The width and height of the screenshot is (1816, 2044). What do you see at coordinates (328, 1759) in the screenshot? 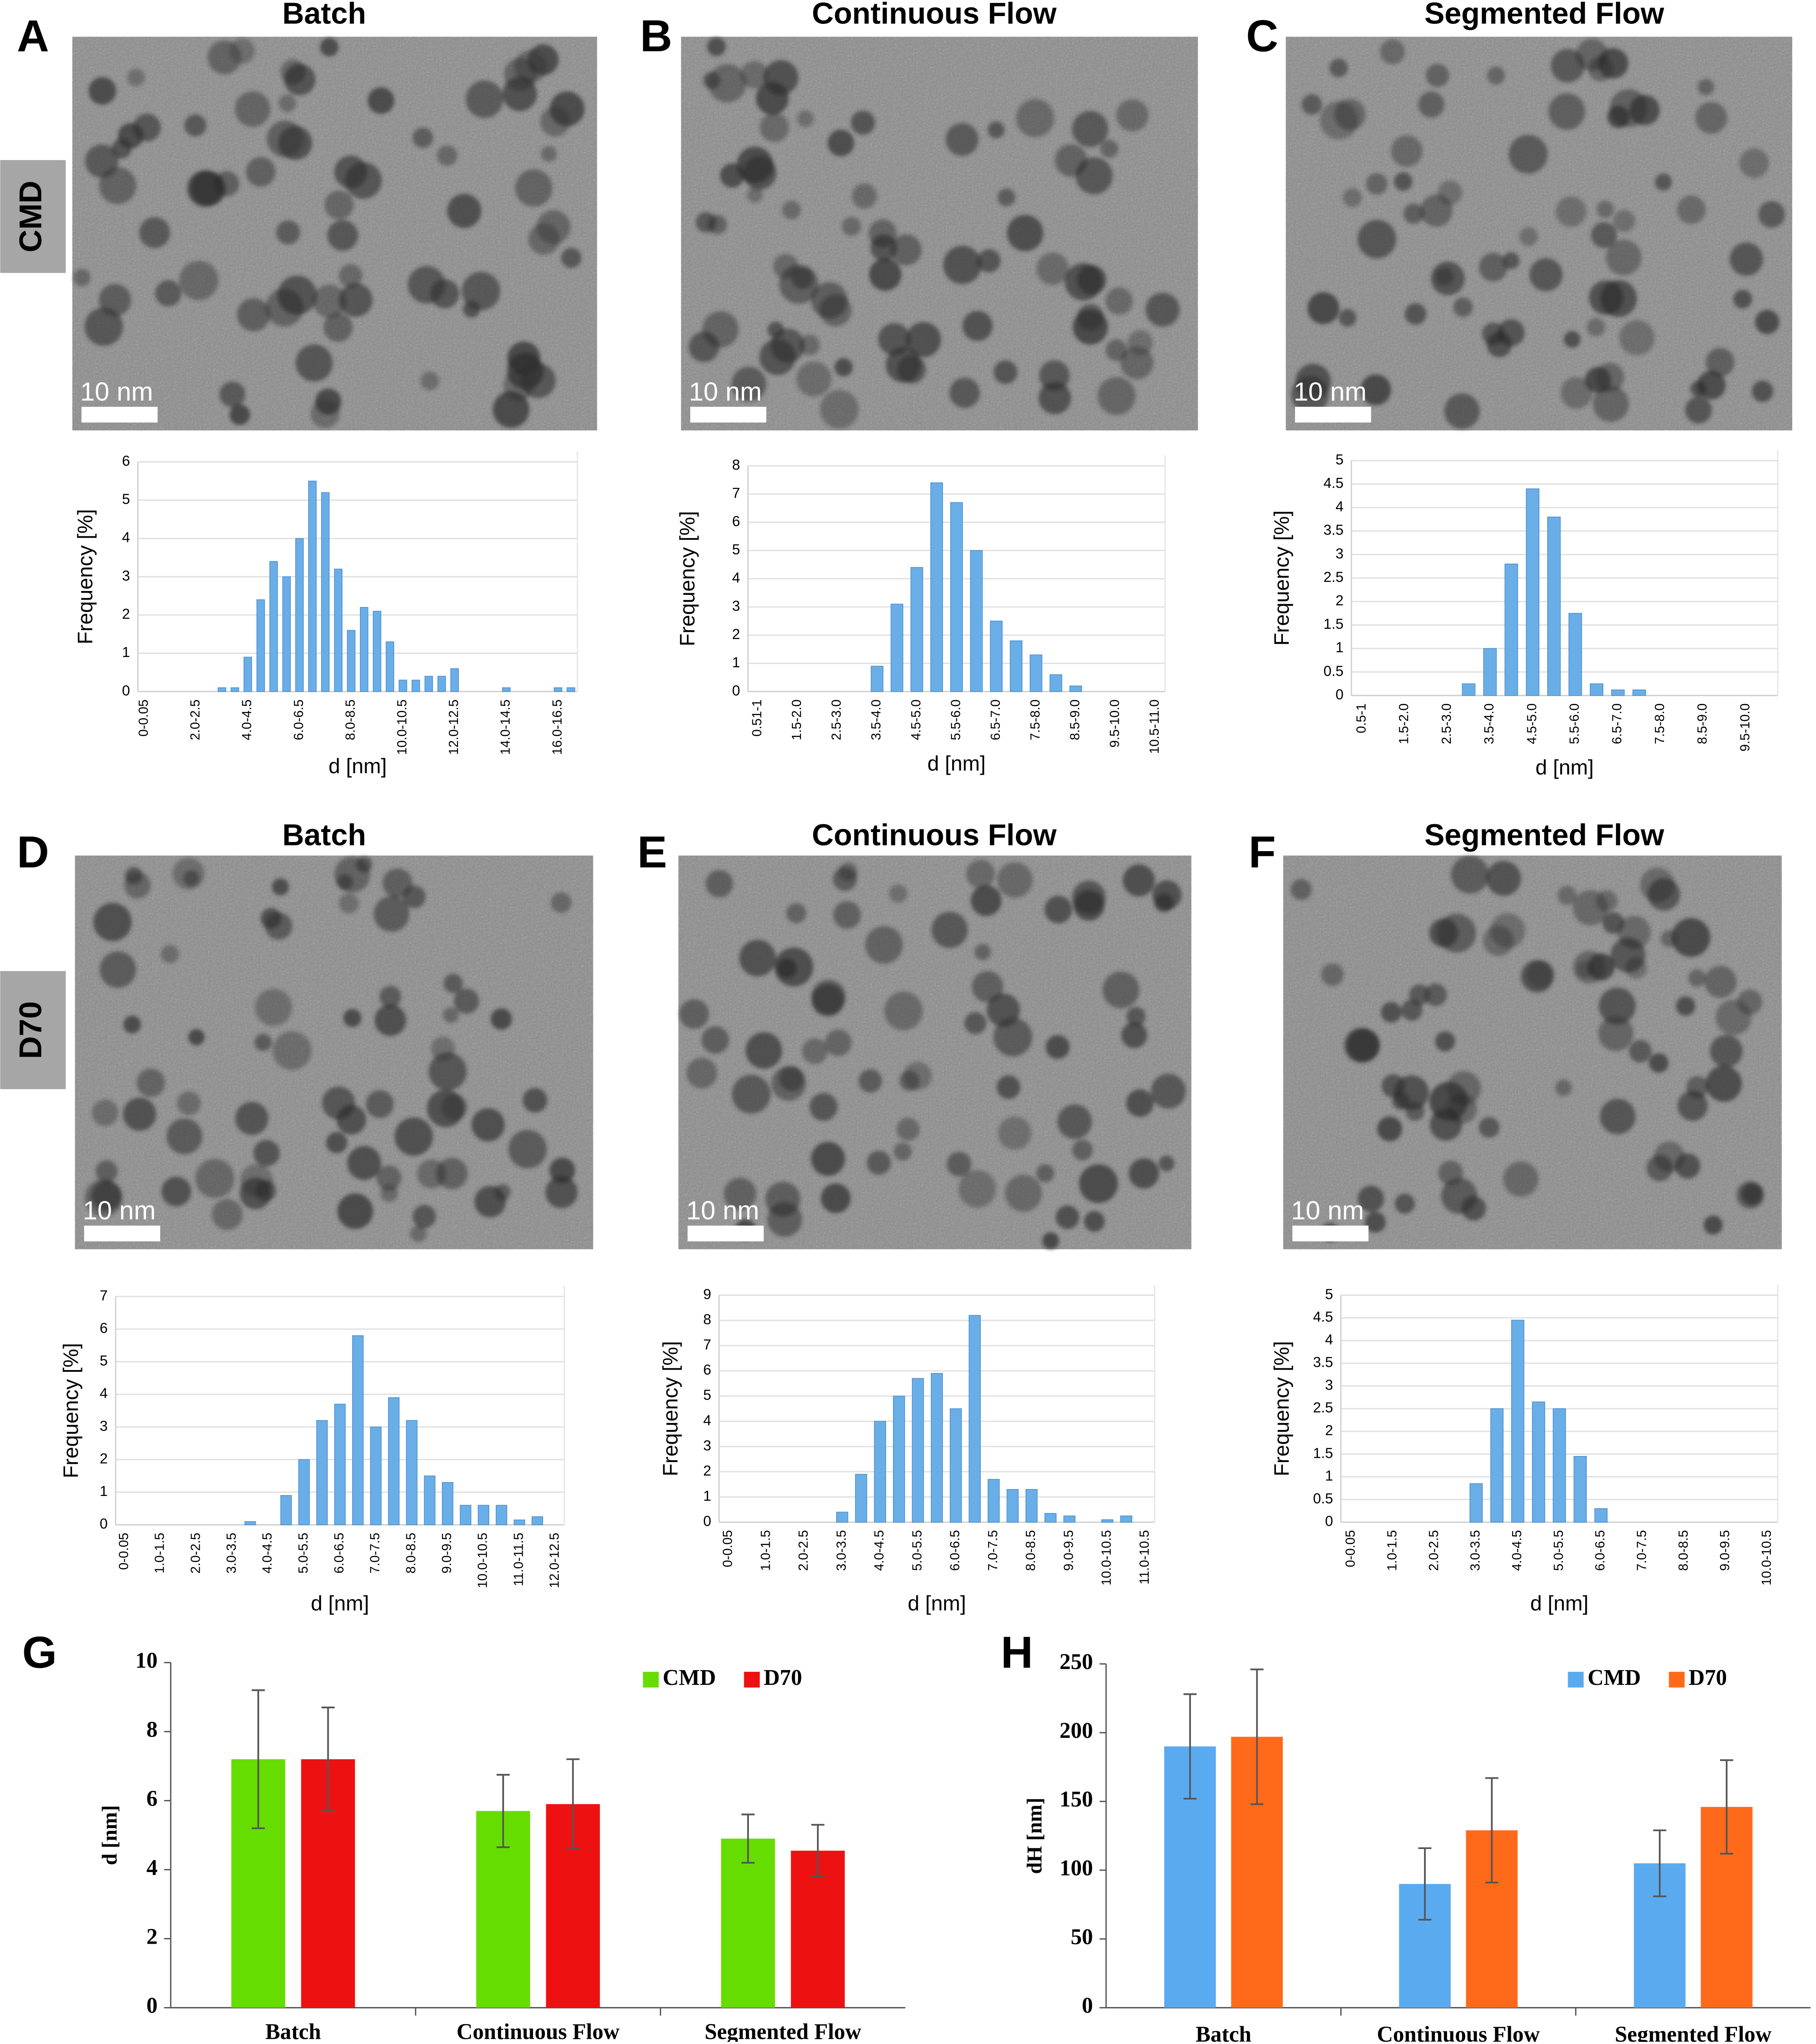
I see `error-bar` at bounding box center [328, 1759].